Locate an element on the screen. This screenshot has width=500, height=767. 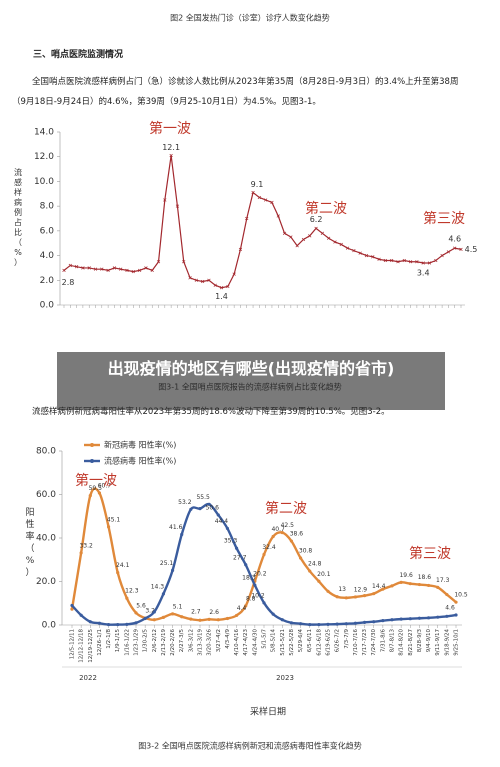
data-label: 3.4 is located at coordinates (423, 272).